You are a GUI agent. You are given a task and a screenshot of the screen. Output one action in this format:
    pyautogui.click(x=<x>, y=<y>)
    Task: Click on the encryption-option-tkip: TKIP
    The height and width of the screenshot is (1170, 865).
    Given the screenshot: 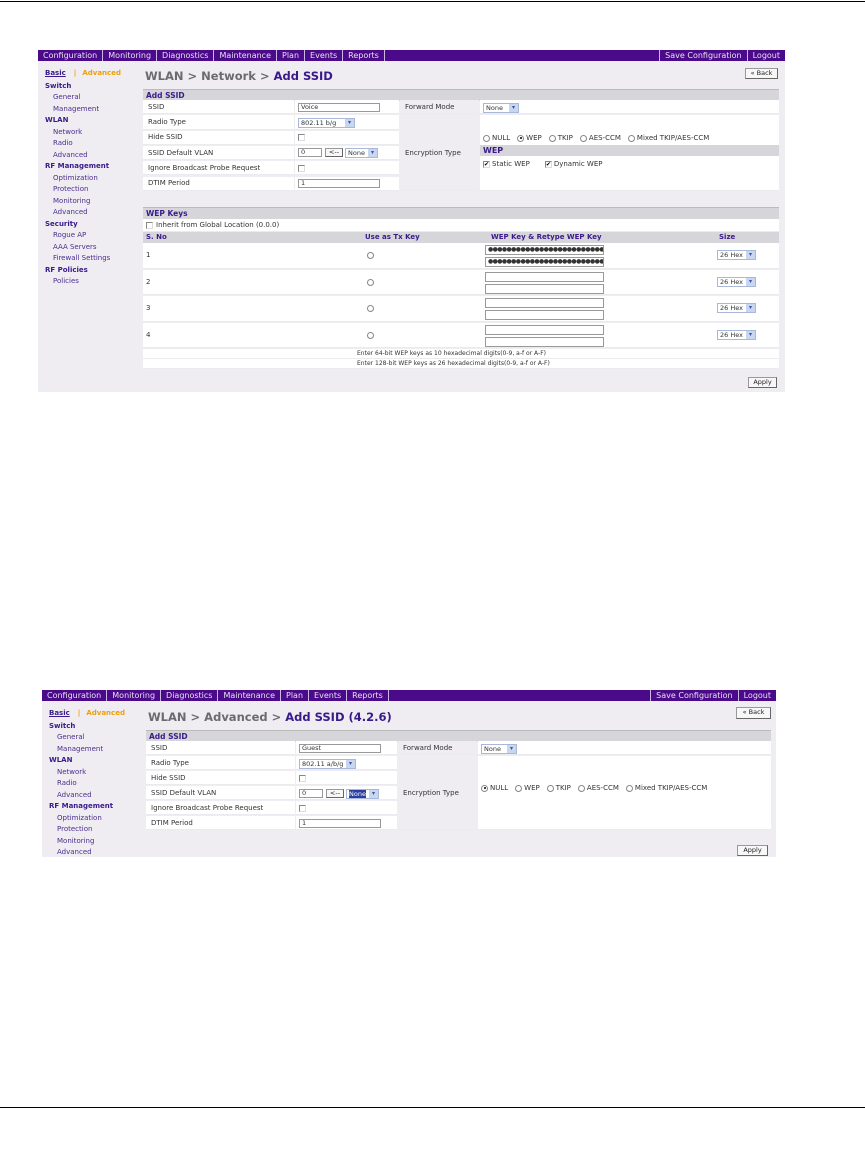 What is the action you would take?
    pyautogui.click(x=560, y=138)
    